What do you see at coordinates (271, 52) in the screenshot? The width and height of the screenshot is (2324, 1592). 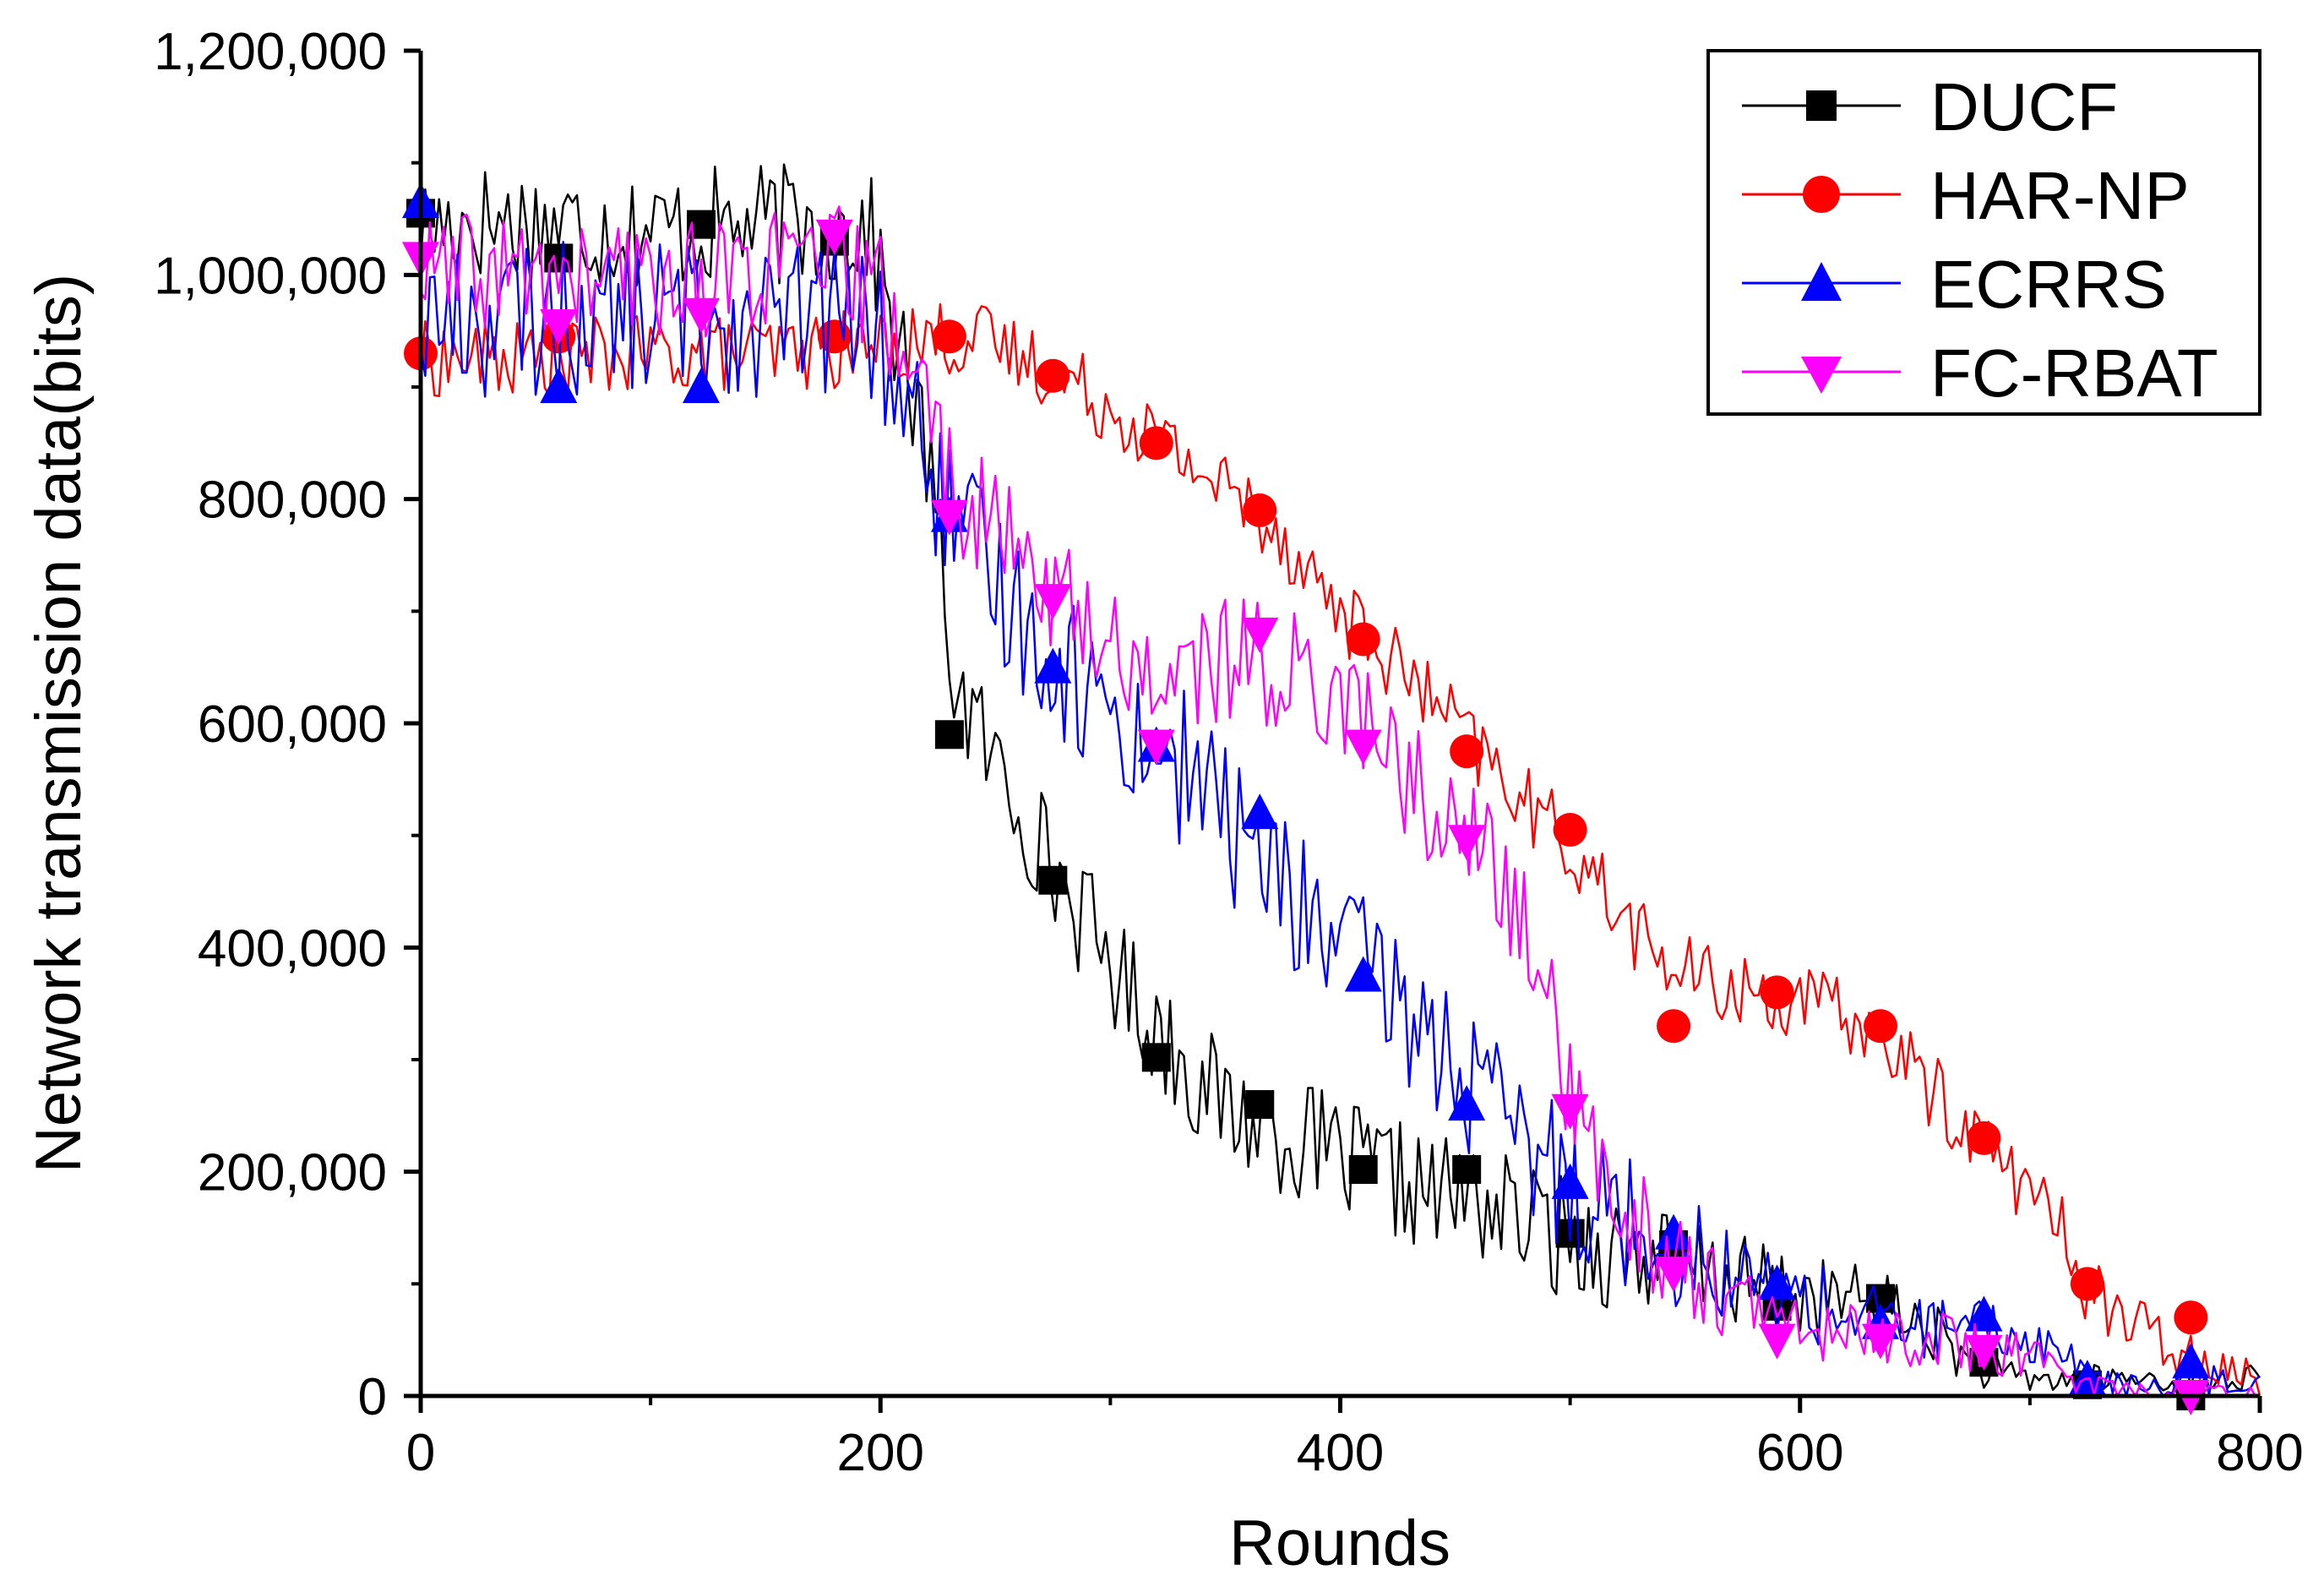 I see `y-tick-label: 1,200,000` at bounding box center [271, 52].